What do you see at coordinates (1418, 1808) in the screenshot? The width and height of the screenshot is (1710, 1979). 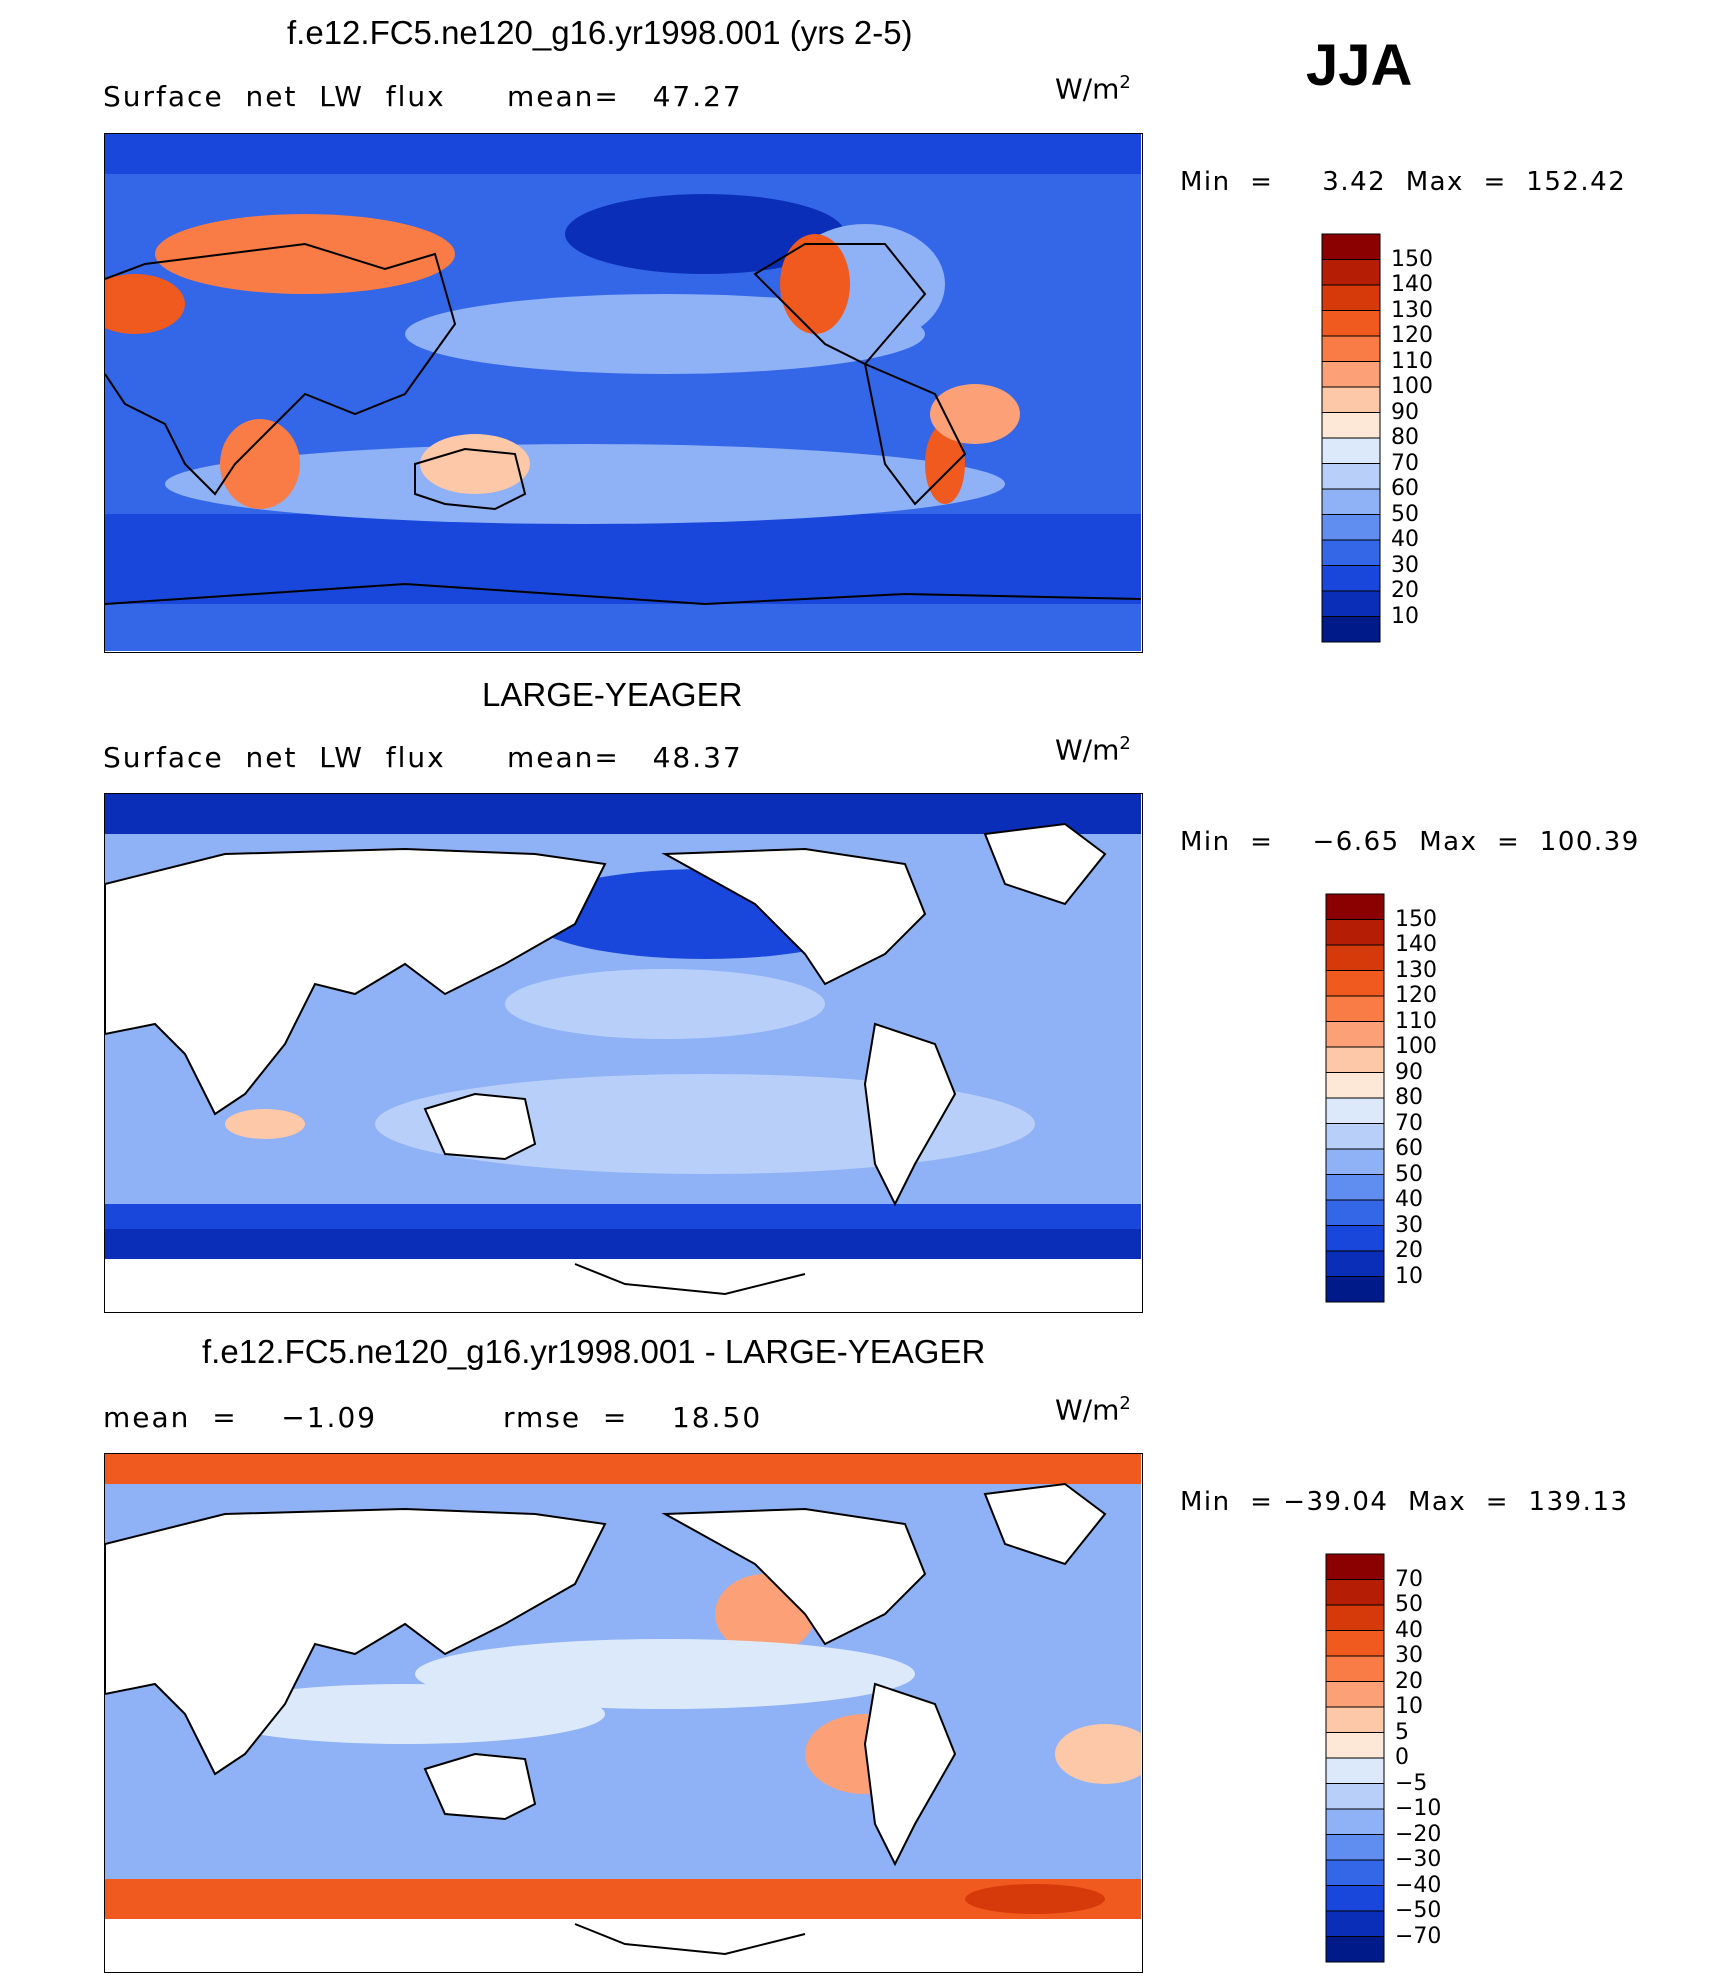 I see `colorbar-tick-label: −10` at bounding box center [1418, 1808].